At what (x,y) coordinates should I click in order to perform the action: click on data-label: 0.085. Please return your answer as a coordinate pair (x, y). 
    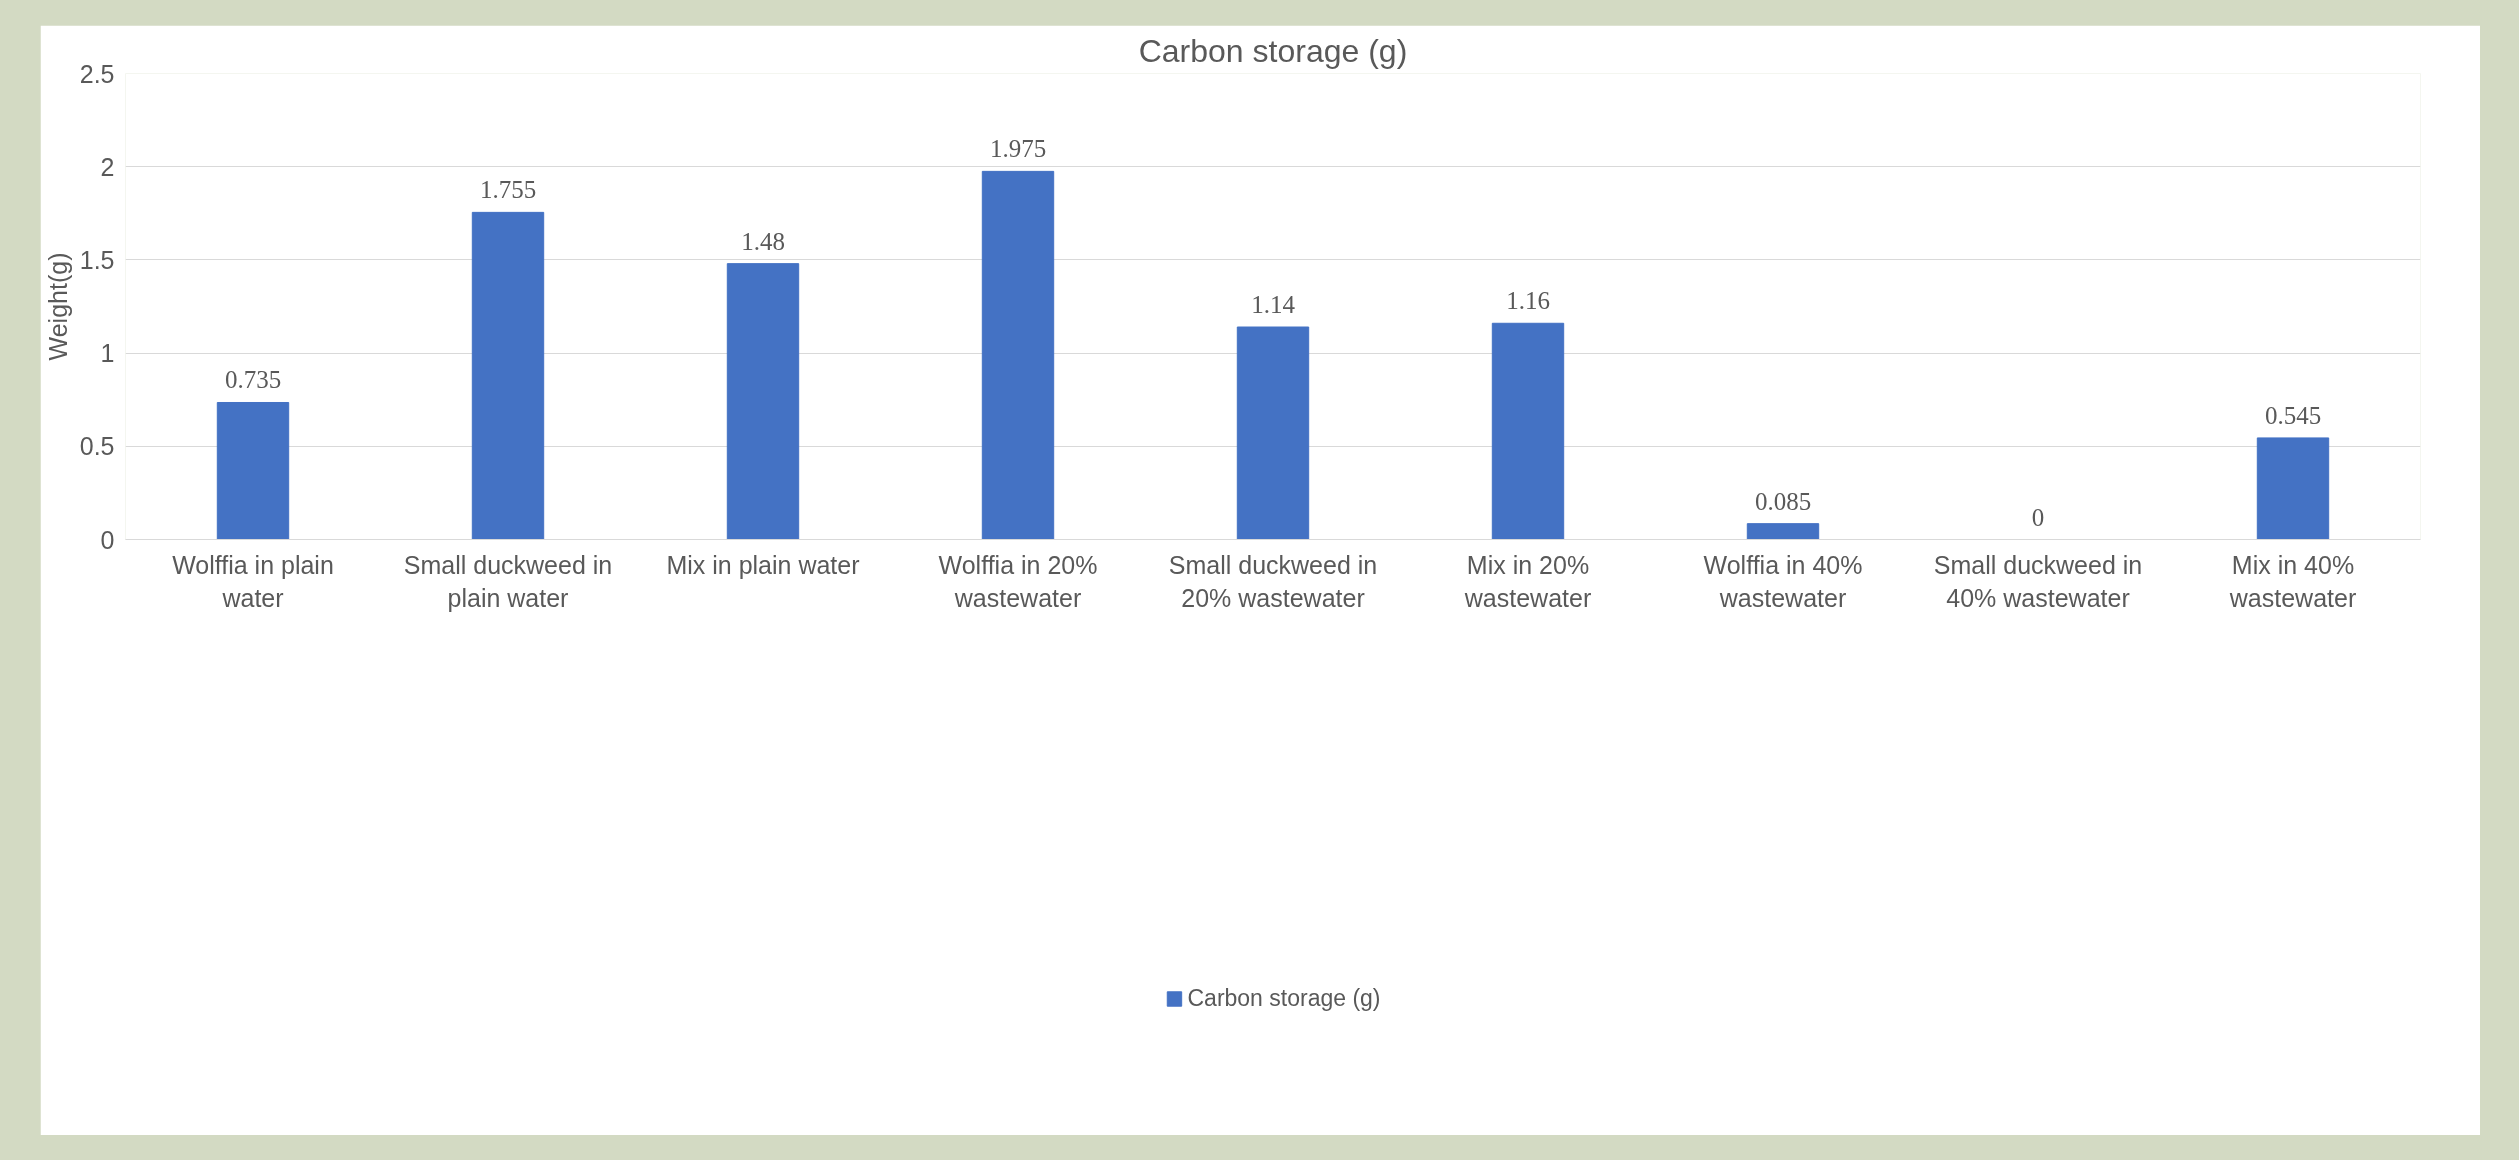
    Looking at the image, I should click on (1783, 501).